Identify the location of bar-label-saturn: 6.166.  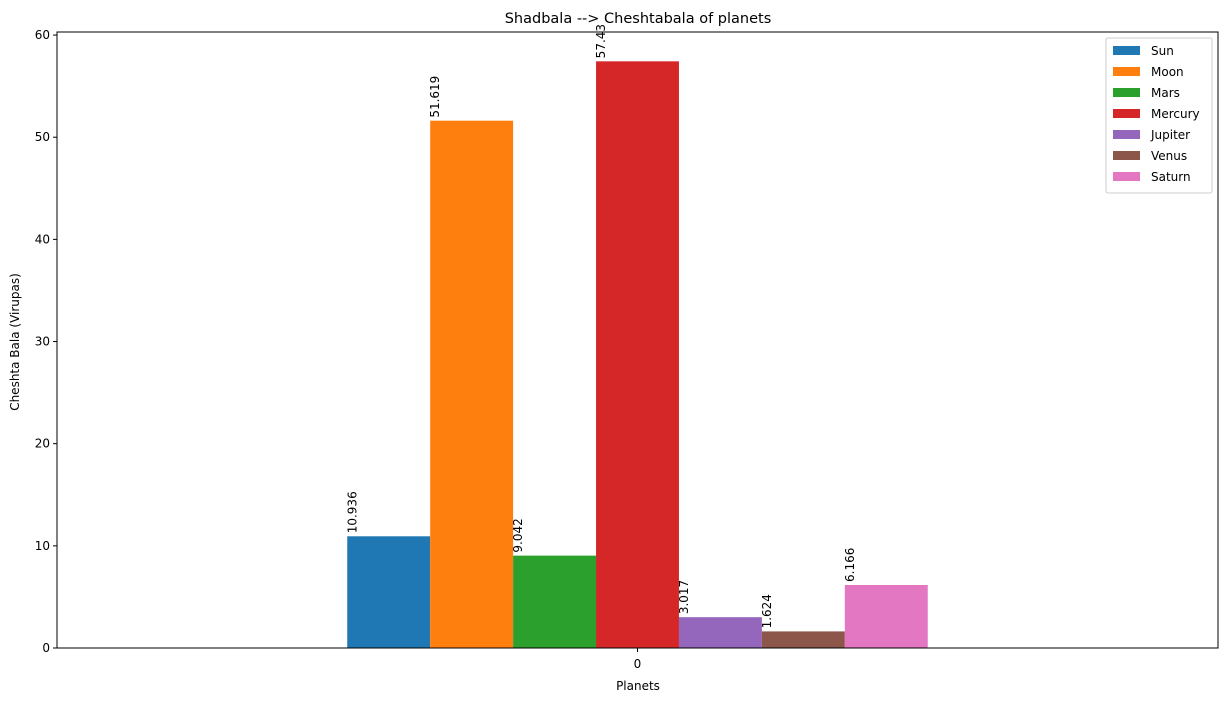
(850, 565).